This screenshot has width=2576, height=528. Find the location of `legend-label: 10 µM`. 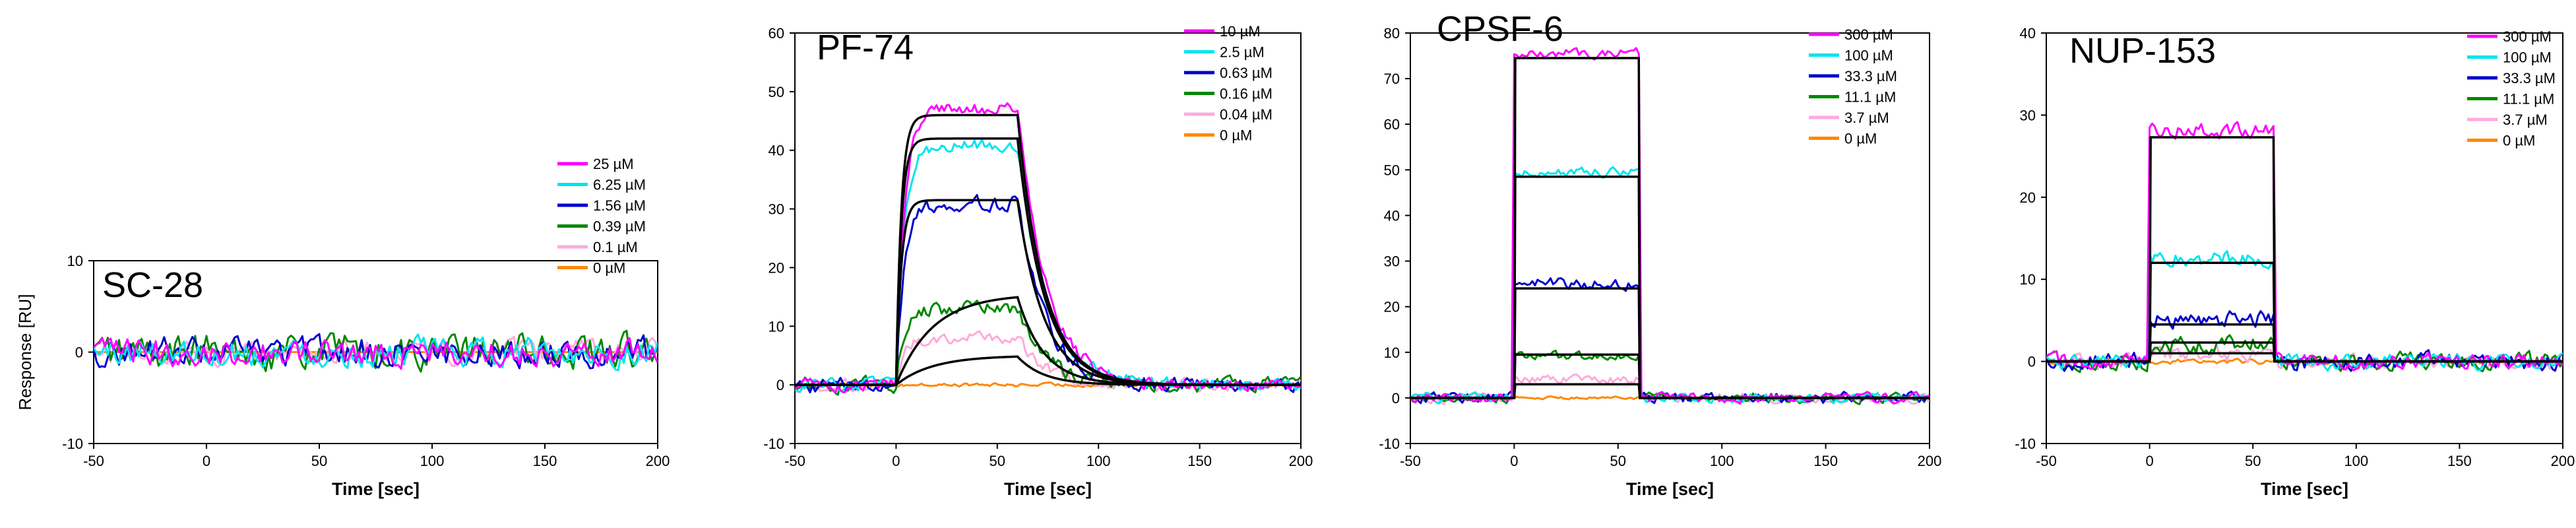

legend-label: 10 µM is located at coordinates (1240, 31).